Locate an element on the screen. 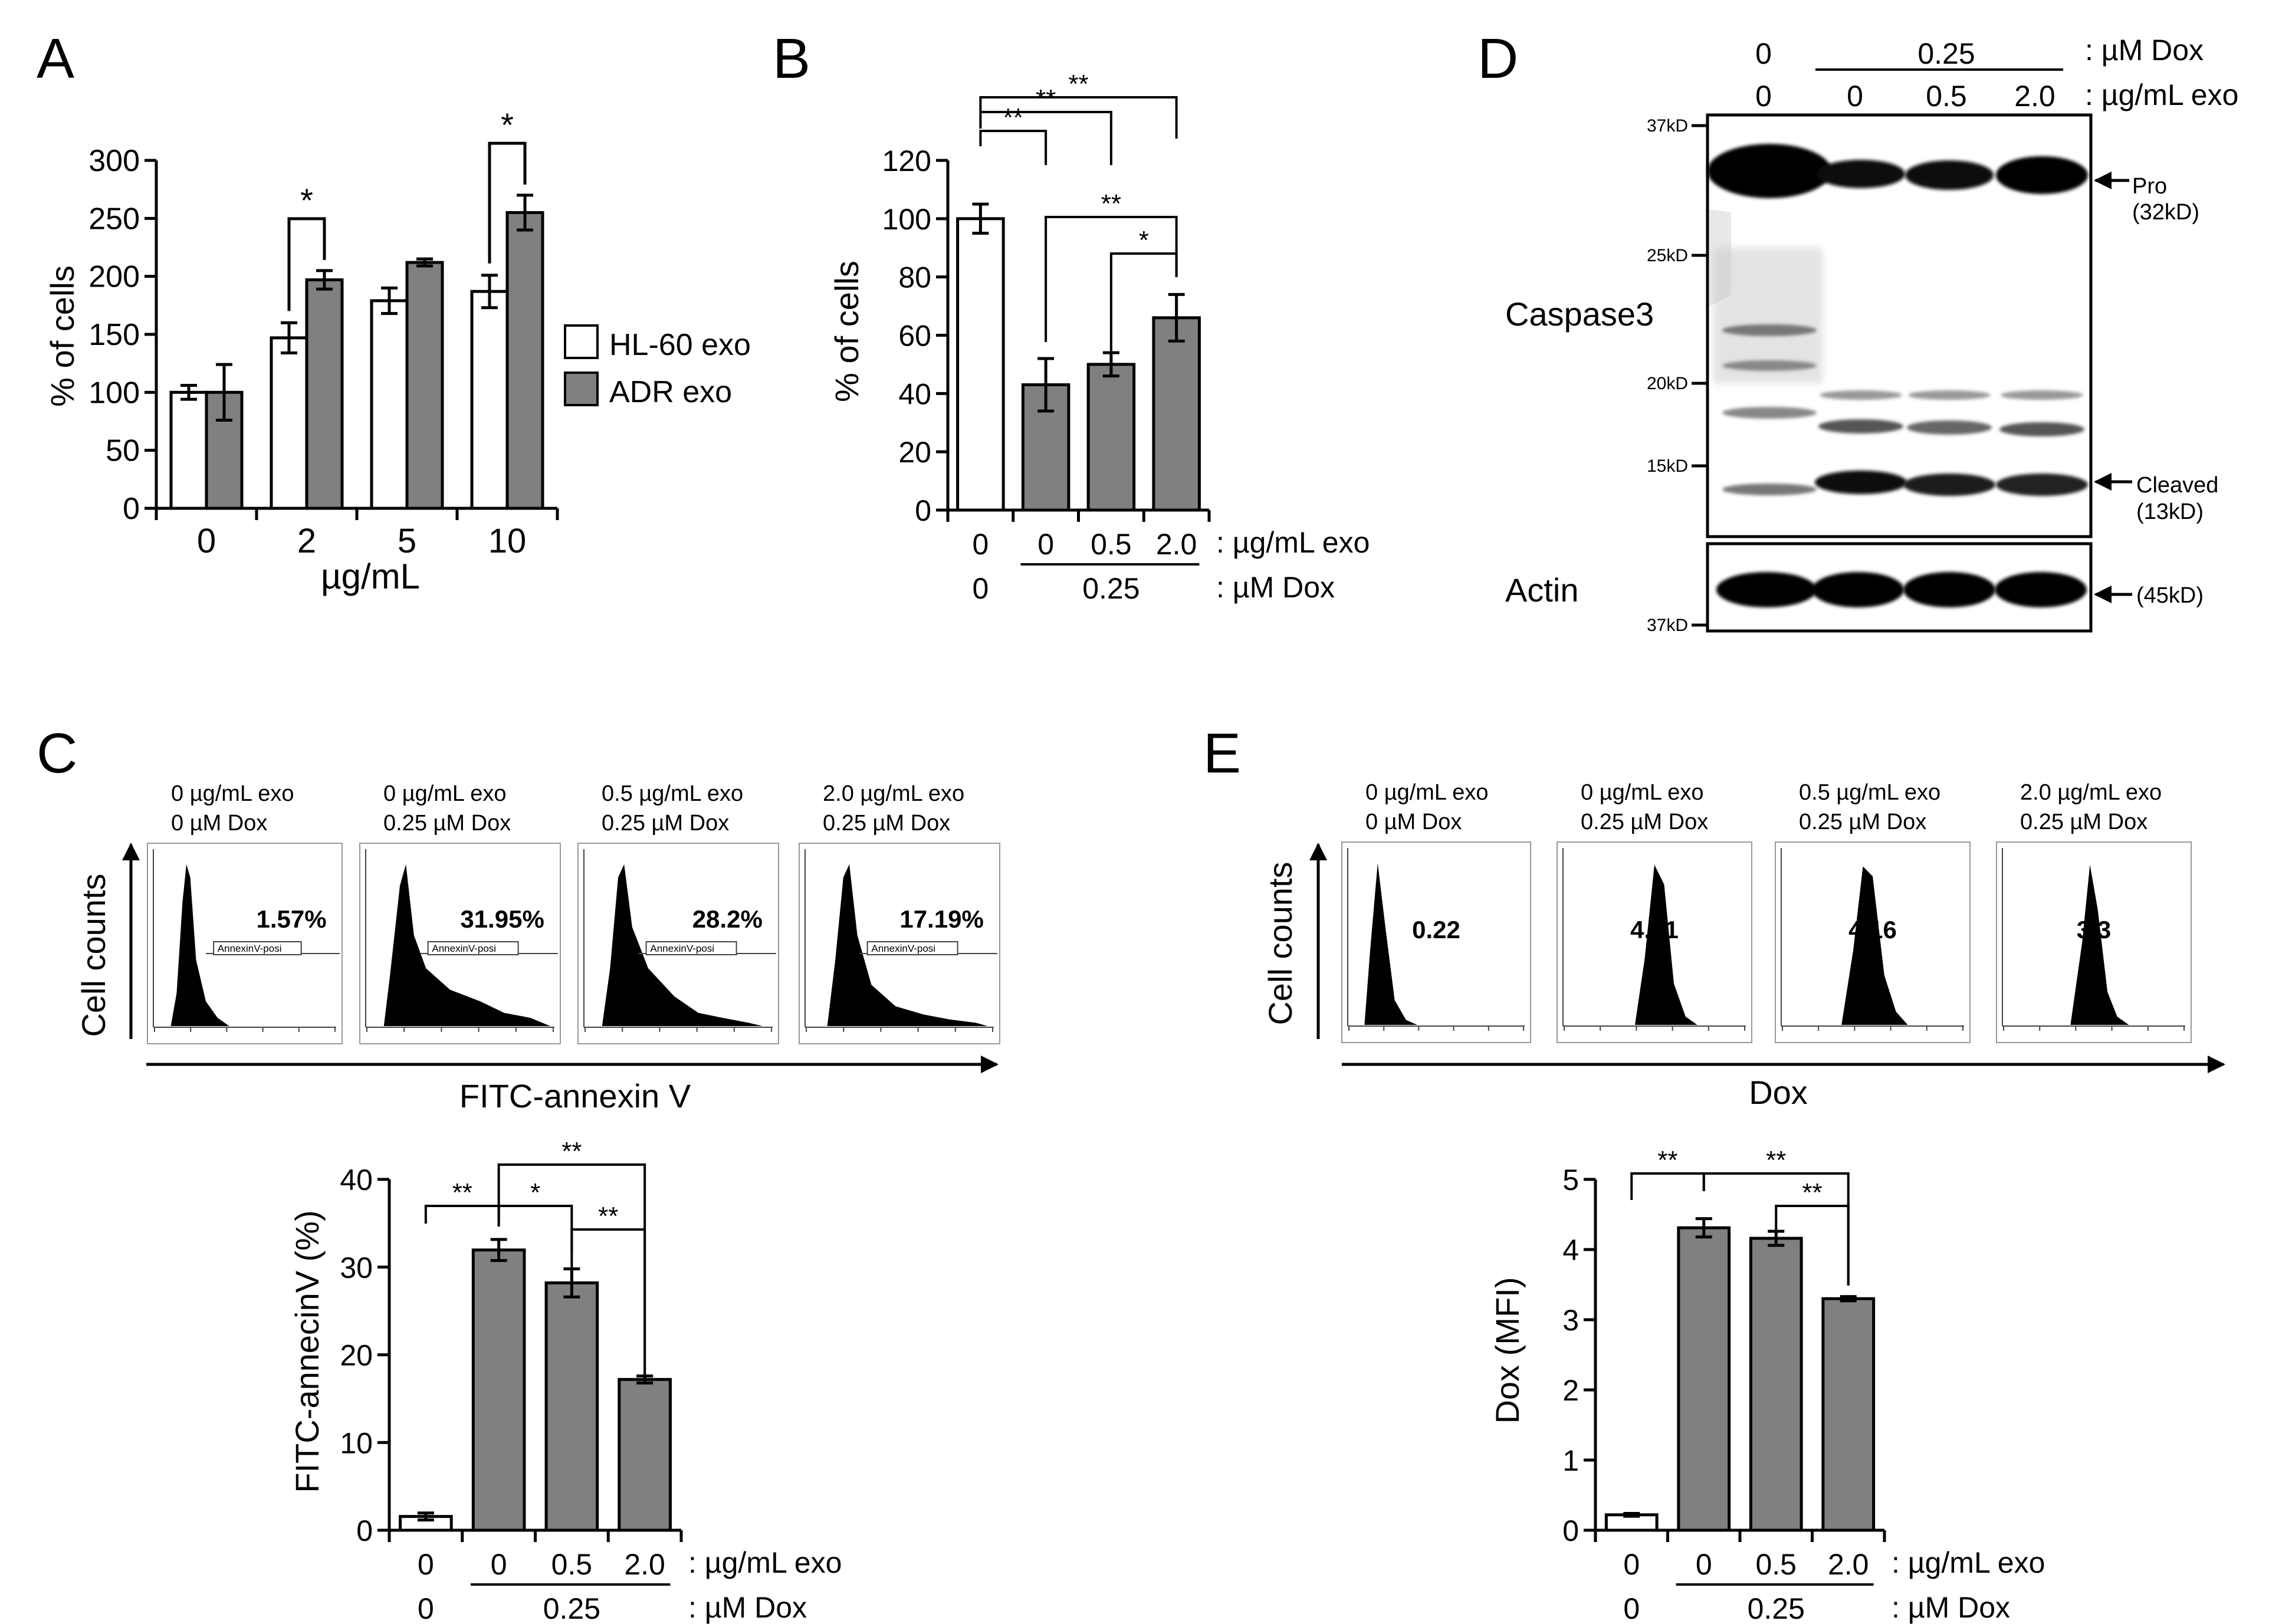  chart-a-x-ticks: 0 2 5 10 is located at coordinates (357, 533).